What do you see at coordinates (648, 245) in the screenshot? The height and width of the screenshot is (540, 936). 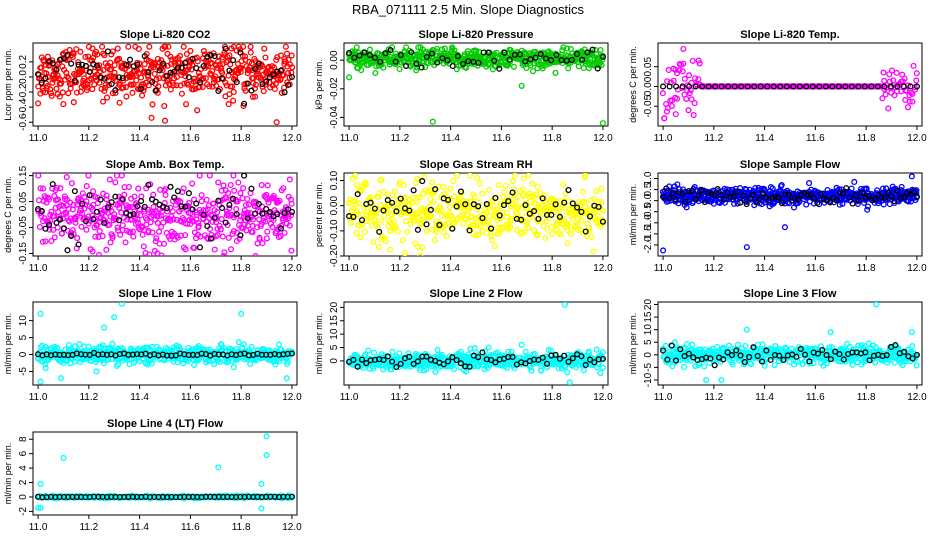 I see `y-tick-label: -2.0` at bounding box center [648, 245].